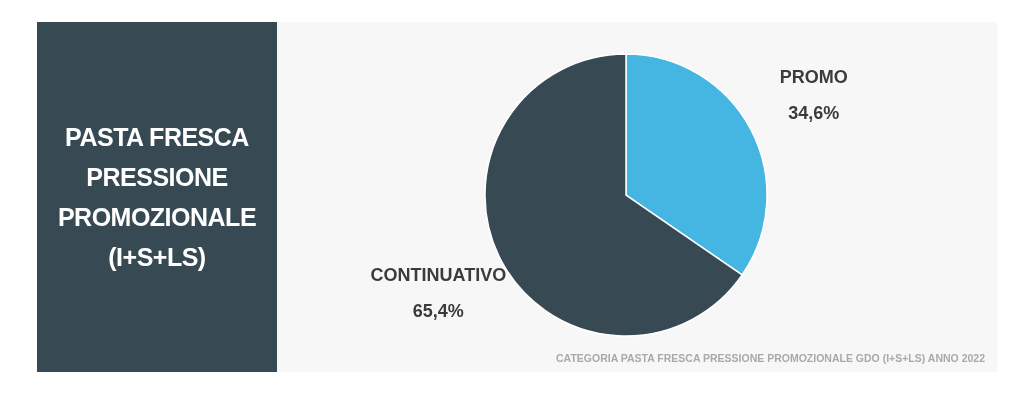 Image resolution: width=1030 pixels, height=403 pixels. Describe the element at coordinates (438, 310) in the screenshot. I see `data-label: 65,4%` at that location.